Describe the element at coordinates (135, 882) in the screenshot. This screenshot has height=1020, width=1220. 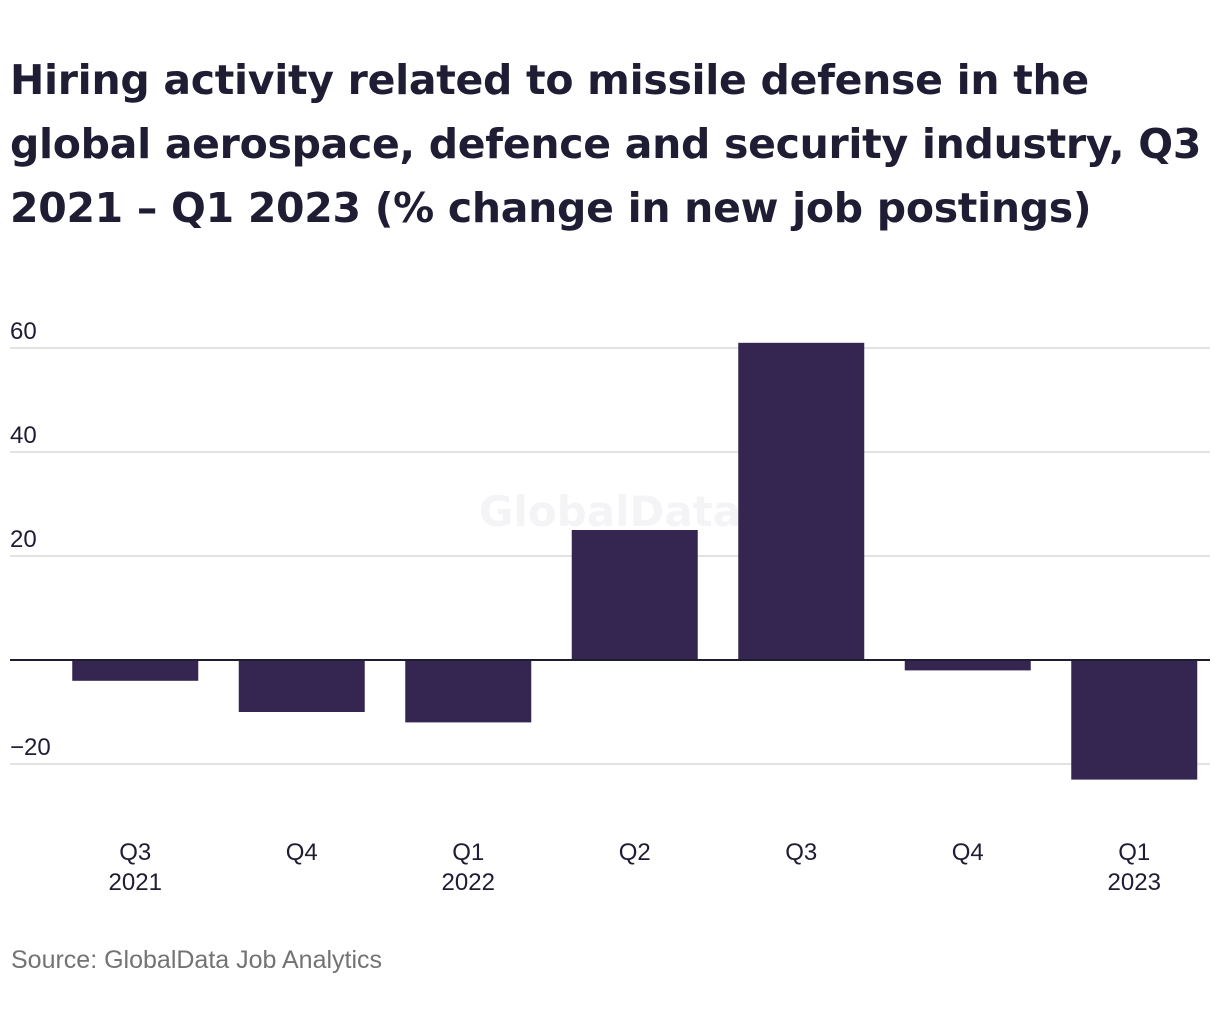
I see `x-tick-year-label: 2021` at that location.